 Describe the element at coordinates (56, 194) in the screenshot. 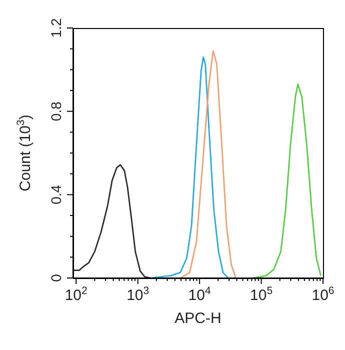

I see `y-tick-label: 0.4` at that location.